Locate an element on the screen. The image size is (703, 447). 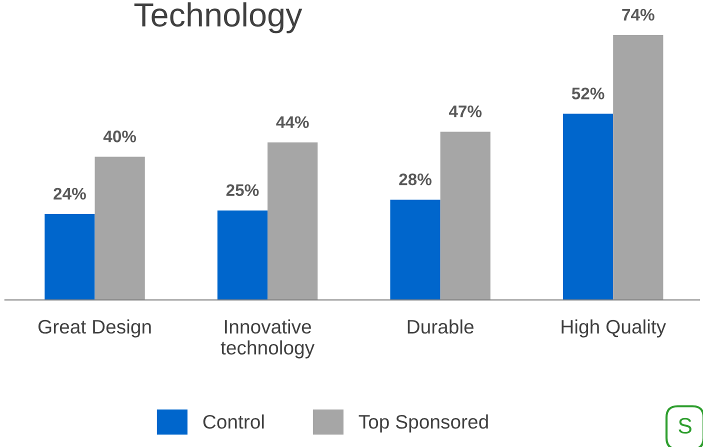
legend-label: Control is located at coordinates (233, 421).